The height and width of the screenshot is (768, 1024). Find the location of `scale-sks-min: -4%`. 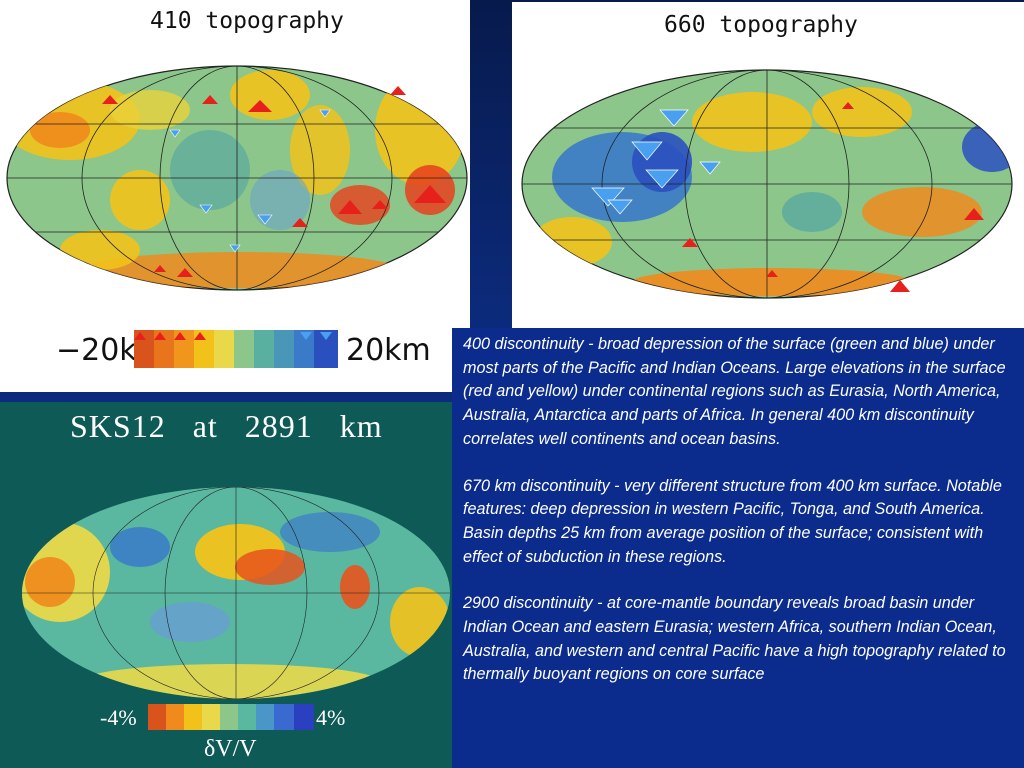

scale-sks-min: -4% is located at coordinates (118, 717).